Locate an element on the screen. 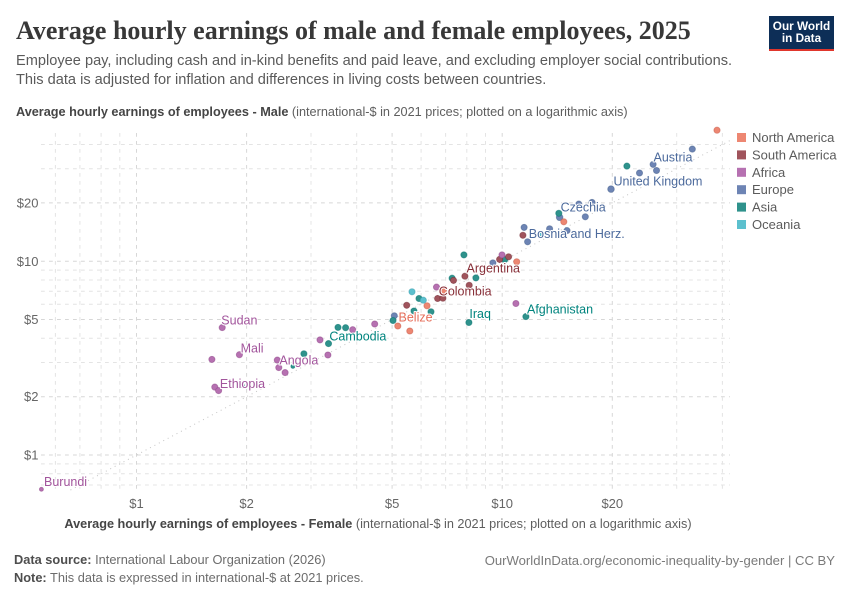 The image size is (850, 600). svg-text: Colombia is located at coordinates (465, 292).